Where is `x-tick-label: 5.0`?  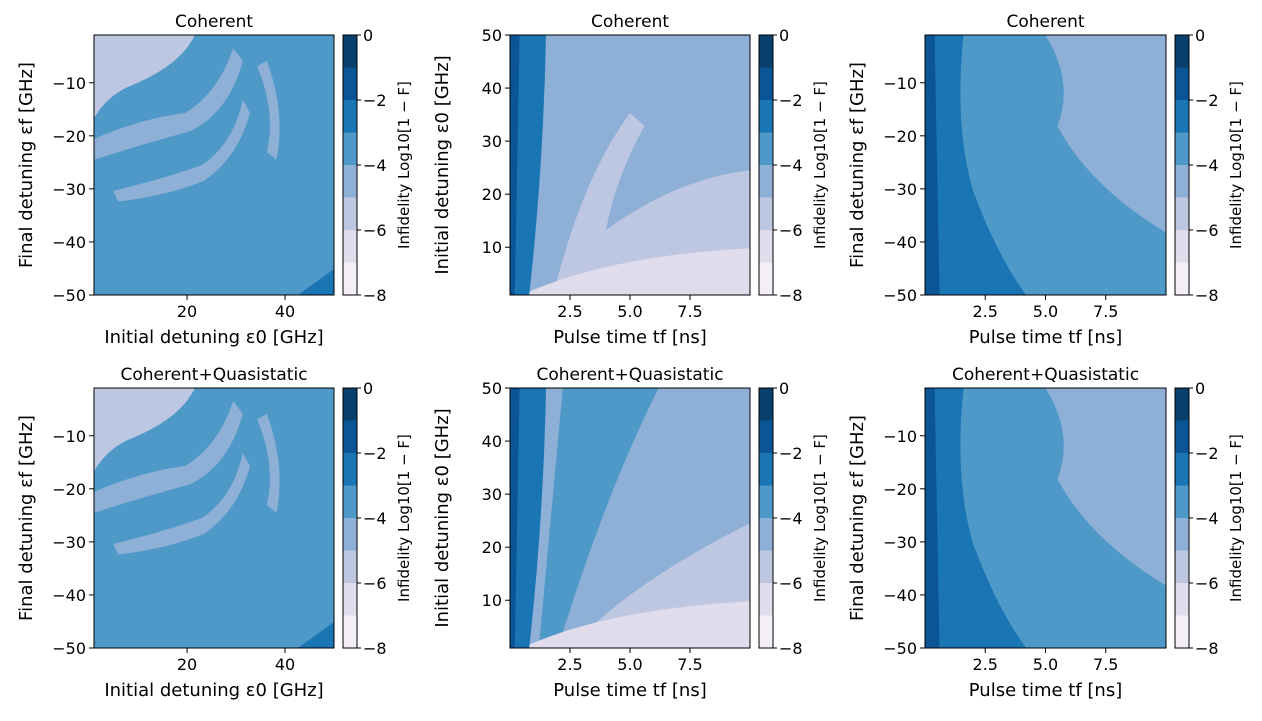 x-tick-label: 5.0 is located at coordinates (1045, 311).